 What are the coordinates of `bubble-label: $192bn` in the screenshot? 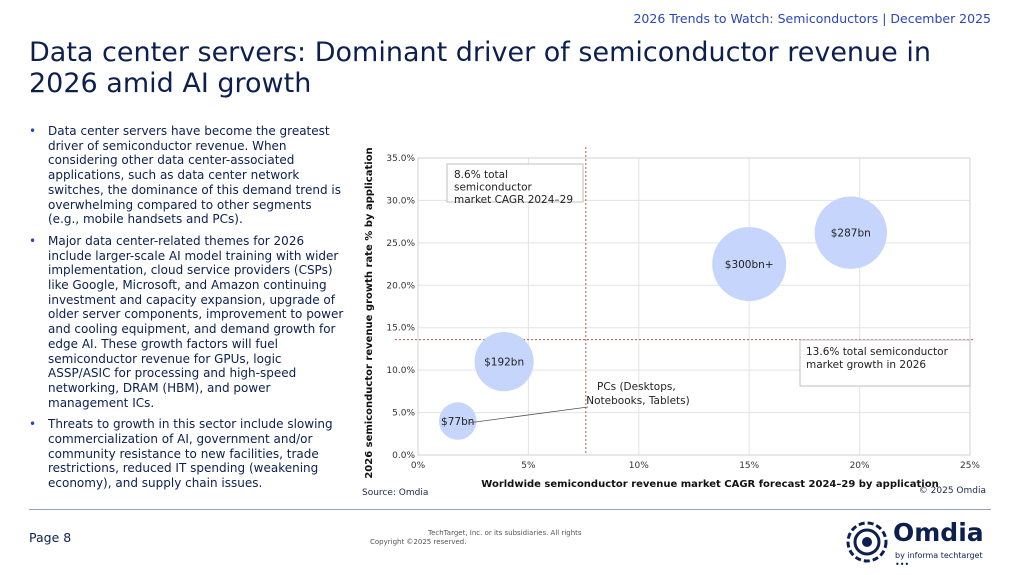 It's located at (504, 363).